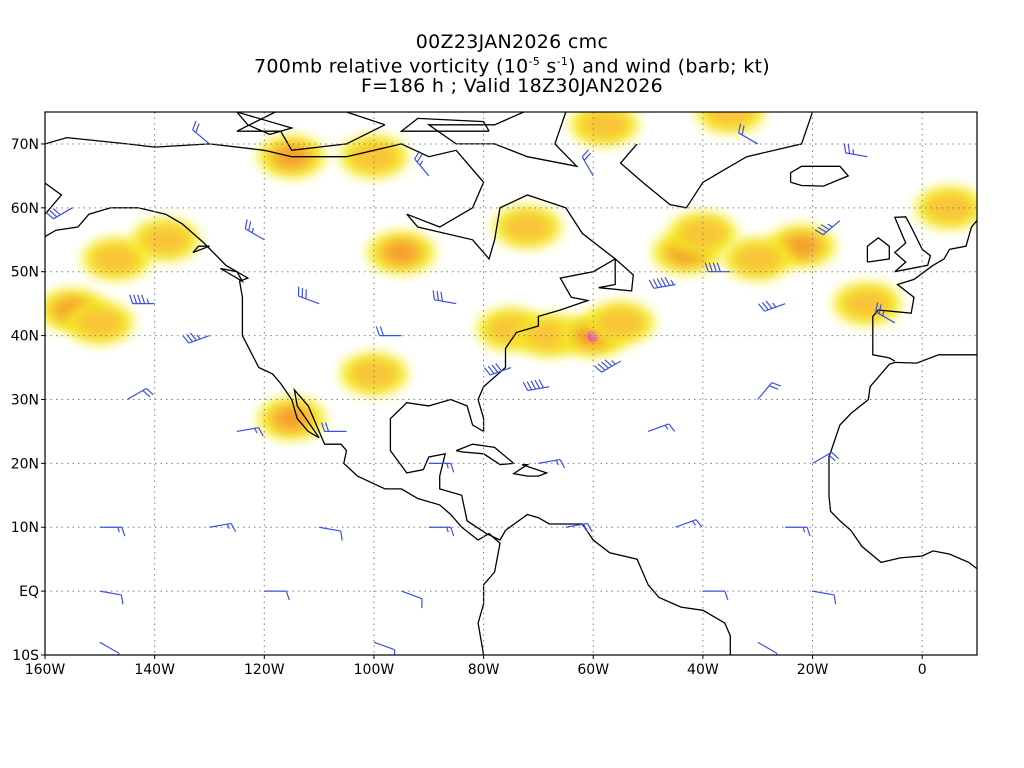 This screenshot has width=1024, height=768. Describe the element at coordinates (922, 670) in the screenshot. I see `longitude-label: 0` at that location.